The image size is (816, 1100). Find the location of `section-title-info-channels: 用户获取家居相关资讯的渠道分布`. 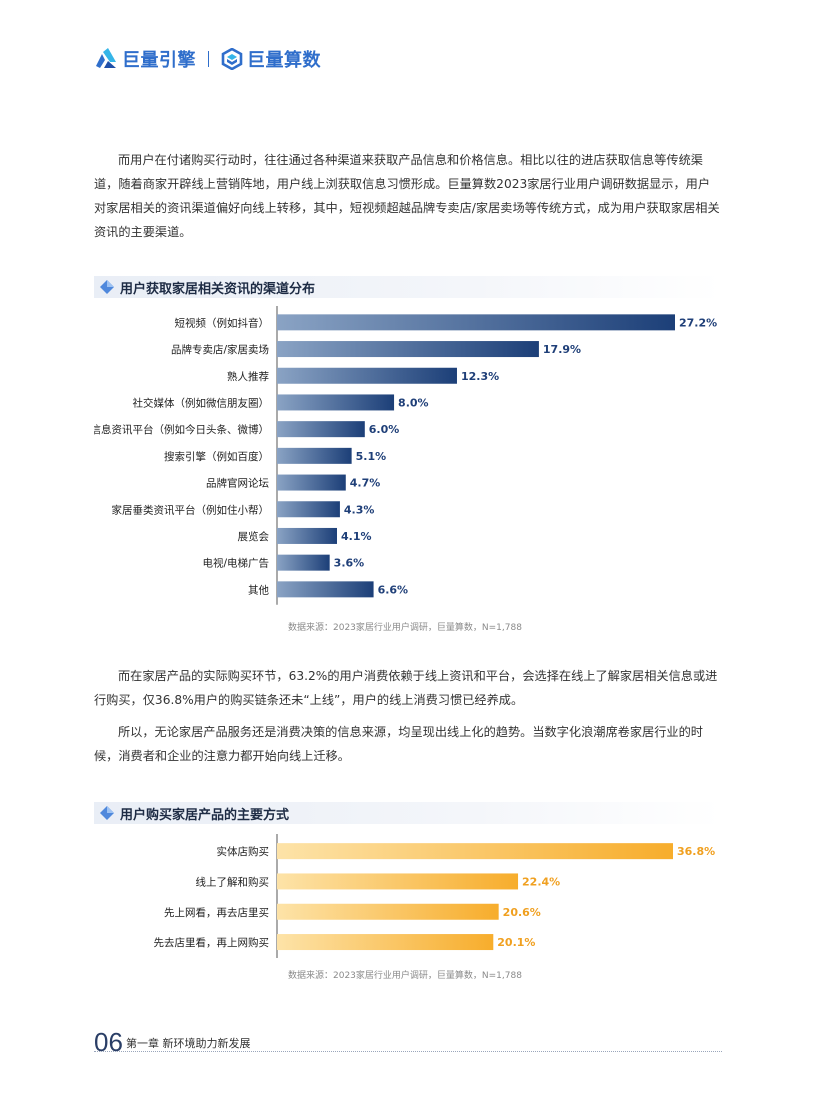

section-title-info-channels: 用户获取家居相关资讯的渠道分布 is located at coordinates (408, 287).